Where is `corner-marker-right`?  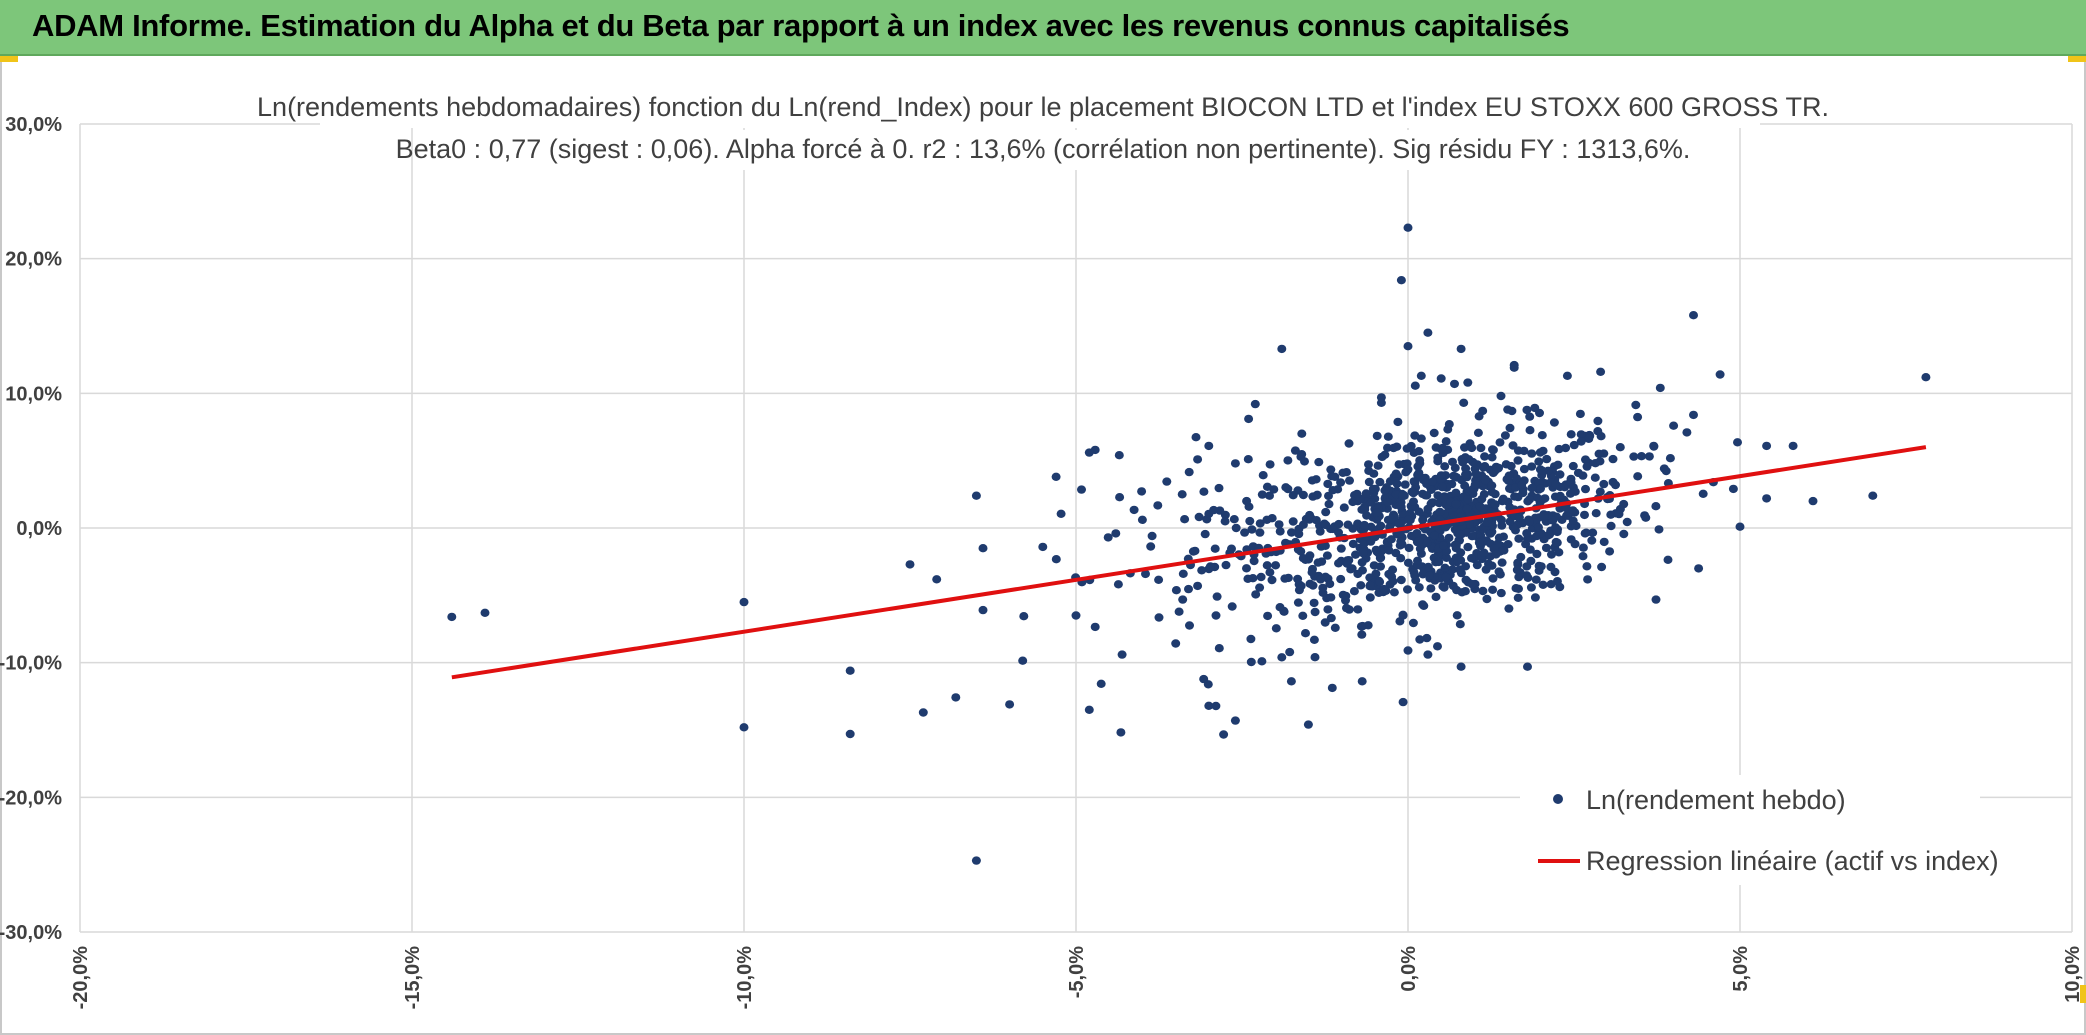
corner-marker-right is located at coordinates (2077, 59).